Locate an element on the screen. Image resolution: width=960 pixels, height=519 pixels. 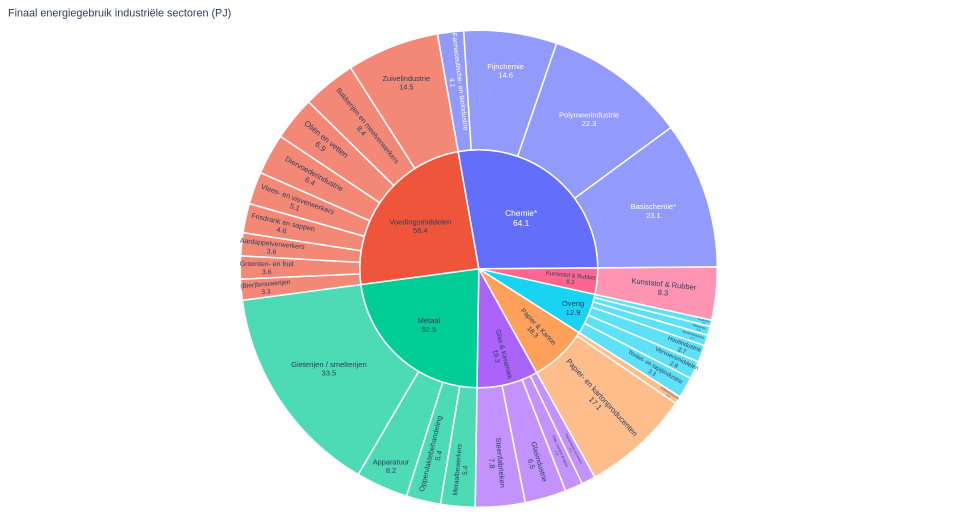
svg-text: Meubelindustrie1.7 is located at coordinates (693, 336).